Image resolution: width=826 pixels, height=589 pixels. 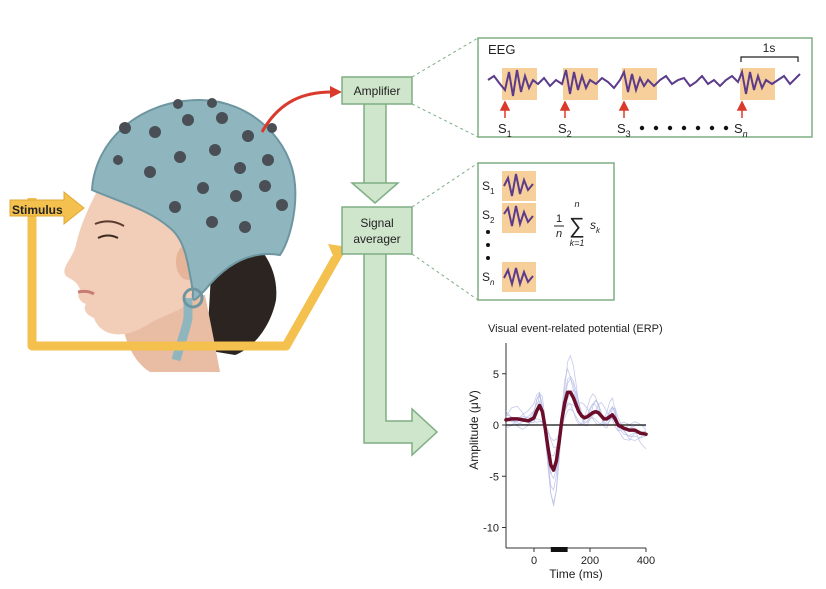 I want to click on eeg-panel: EEG 1s S1 S2 S3 Sn, so click(x=645, y=88).